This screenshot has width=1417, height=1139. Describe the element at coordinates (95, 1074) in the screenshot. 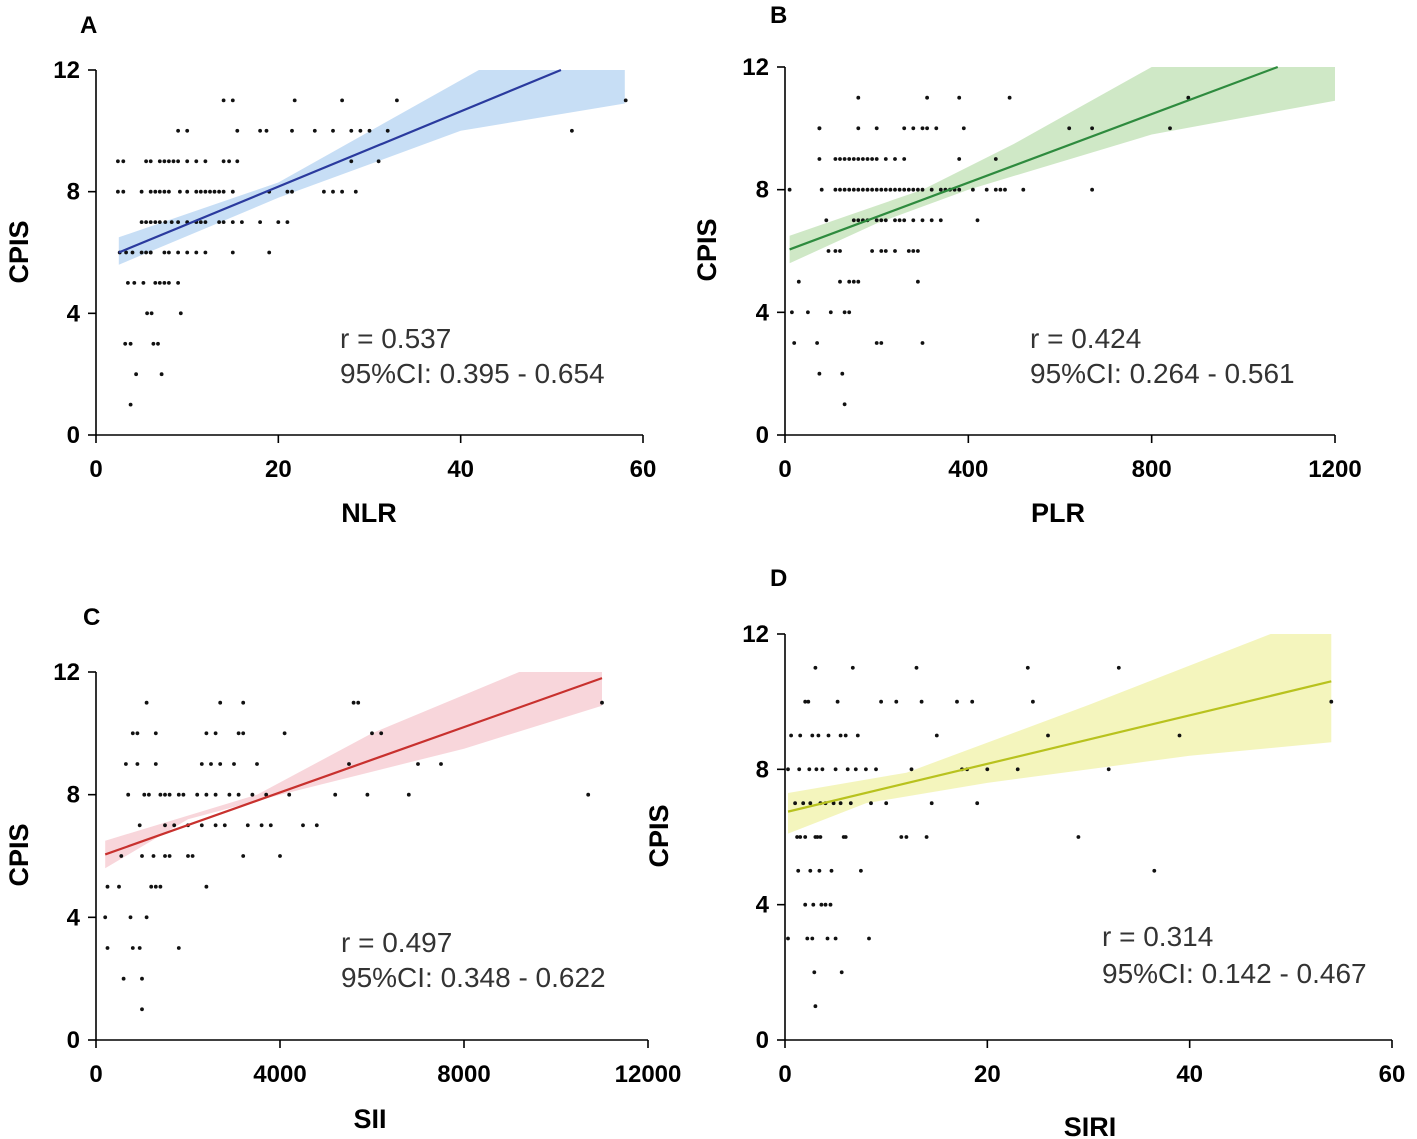

I see `x-tick-label-c: 0` at that location.